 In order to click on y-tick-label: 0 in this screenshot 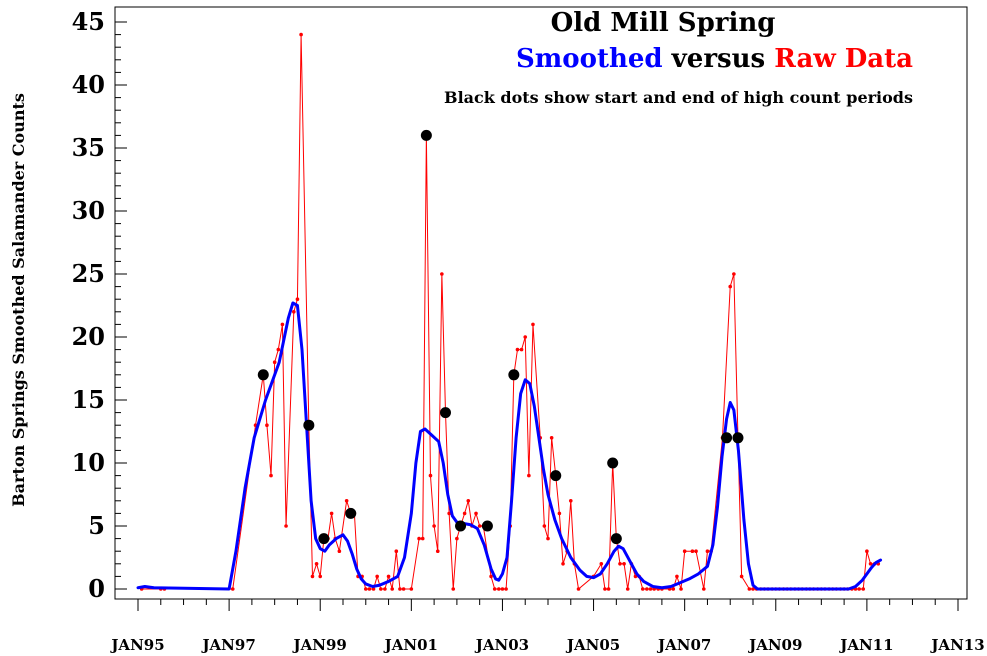, I will do `click(96, 588)`.